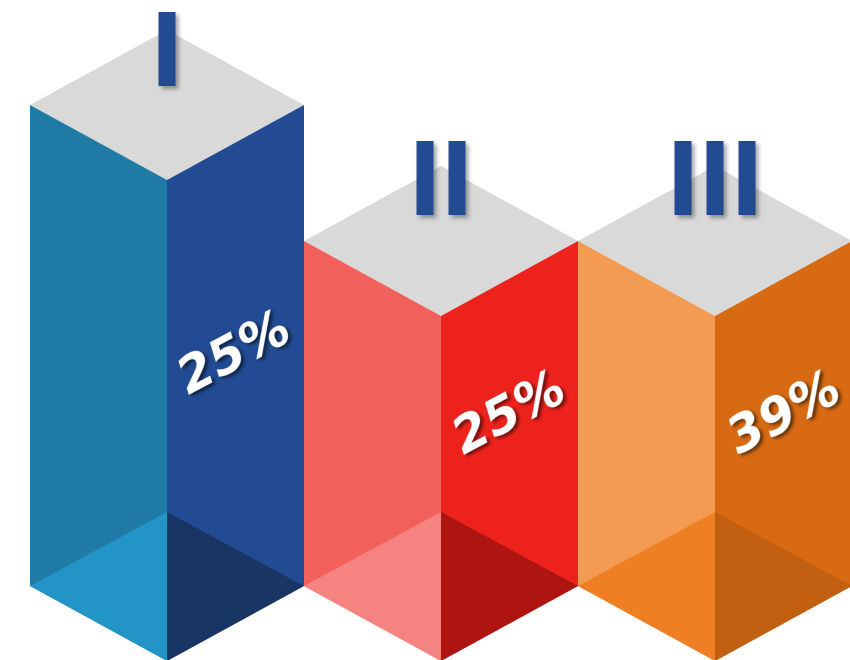 The height and width of the screenshot is (660, 850). What do you see at coordinates (98, 382) in the screenshot?
I see `bar-left-face` at bounding box center [98, 382].